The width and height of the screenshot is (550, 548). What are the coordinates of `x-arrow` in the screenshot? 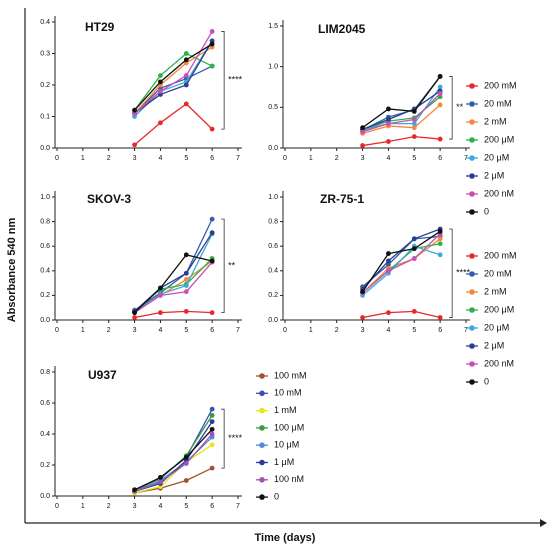 It's located at (543, 523).